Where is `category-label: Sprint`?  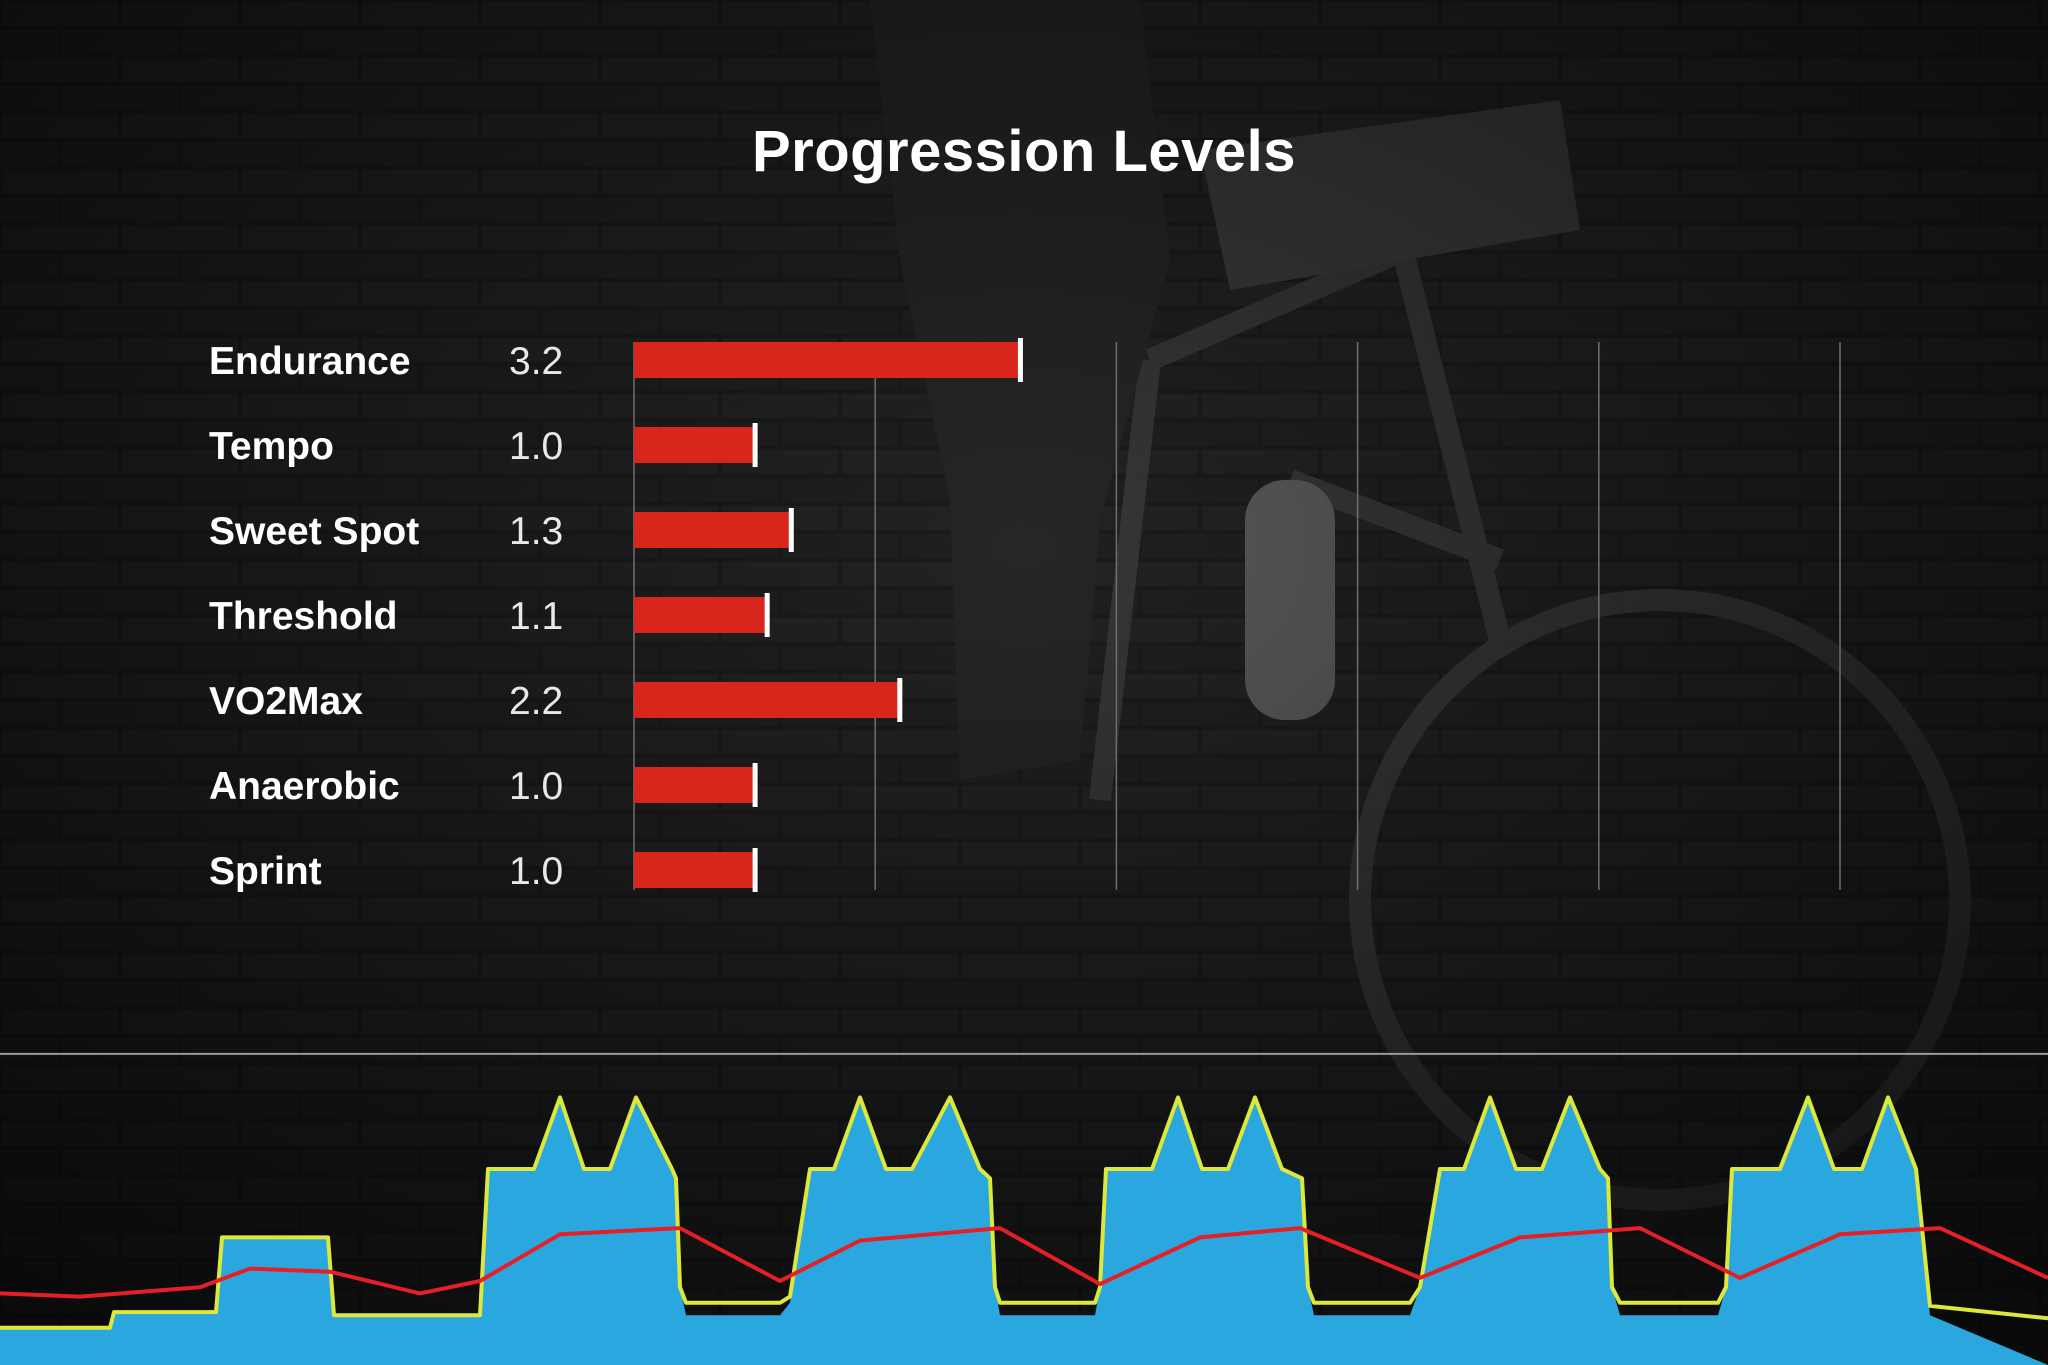 category-label: Sprint is located at coordinates (265, 871).